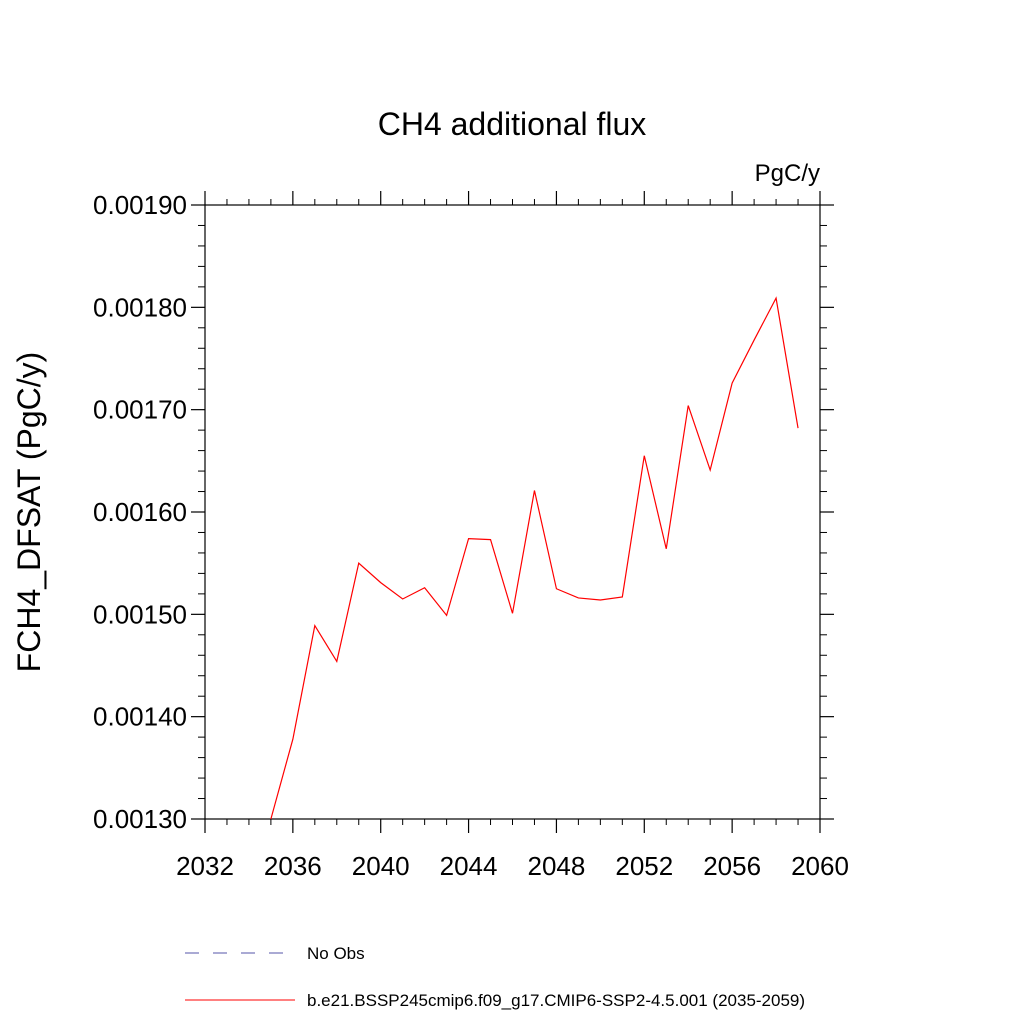  Describe the element at coordinates (140, 205) in the screenshot. I see `y-tick-label: 0.00190` at that location.